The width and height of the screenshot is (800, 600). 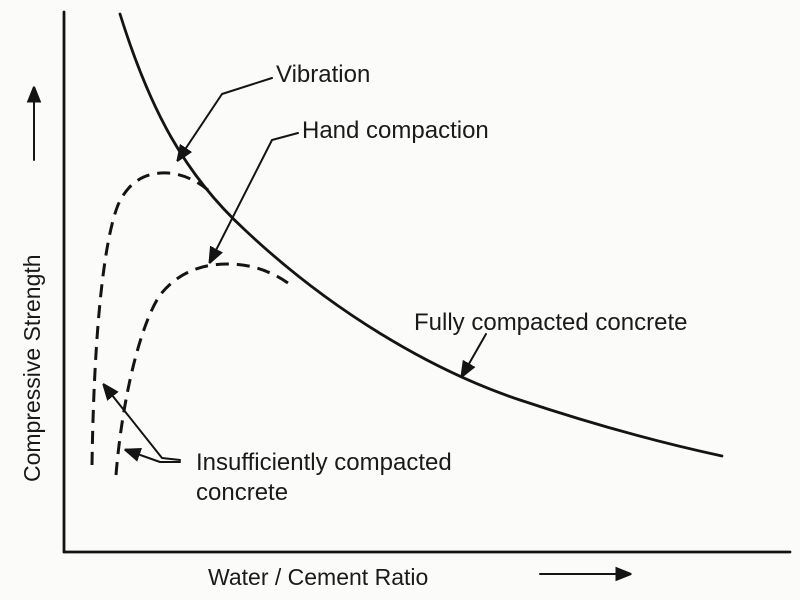 What do you see at coordinates (550, 322) in the screenshot?
I see `label-fully-compacted: Fully compacted concrete` at bounding box center [550, 322].